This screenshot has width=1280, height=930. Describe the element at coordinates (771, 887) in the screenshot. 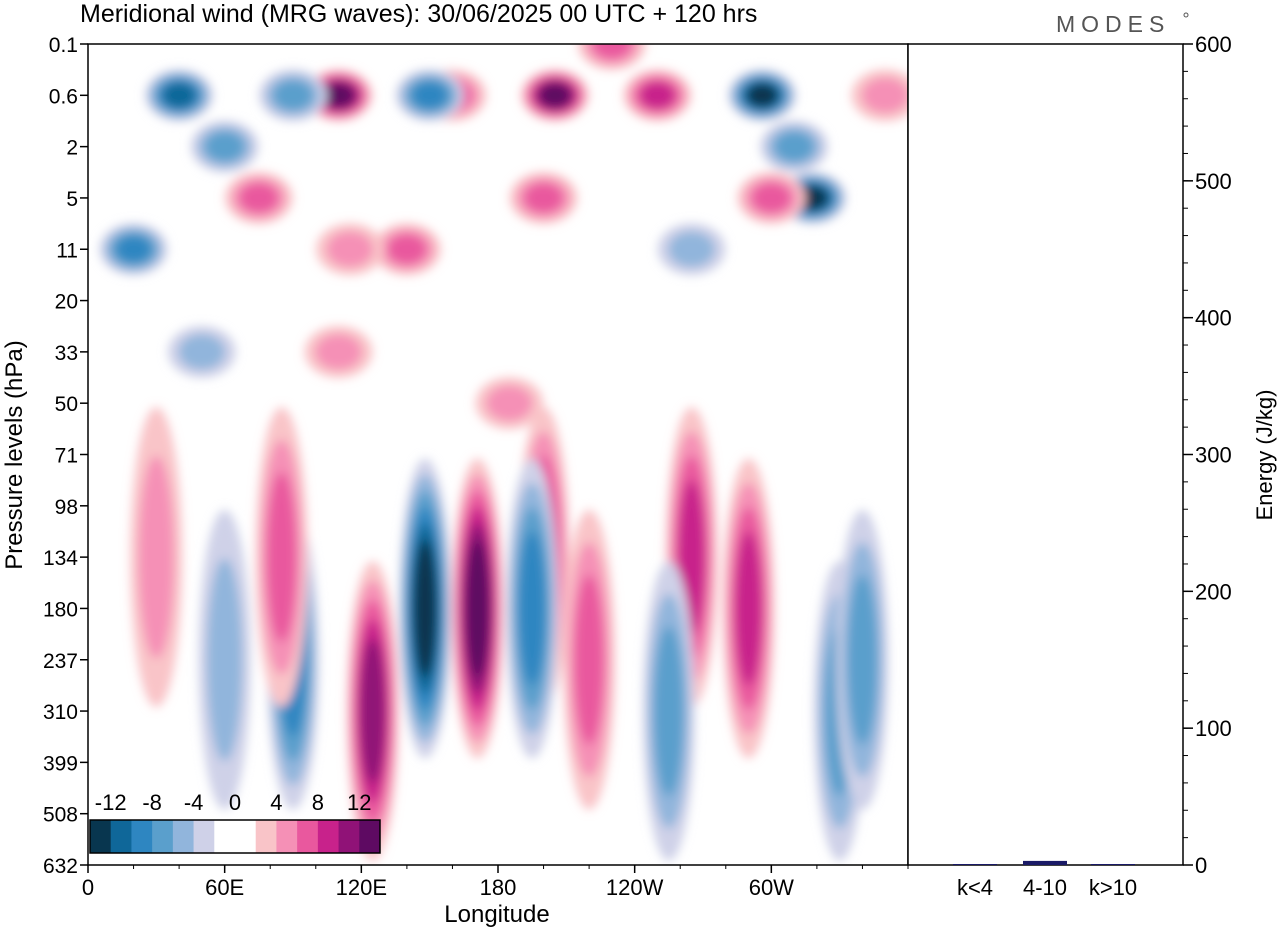

I see `x-tick-label: 60W` at that location.